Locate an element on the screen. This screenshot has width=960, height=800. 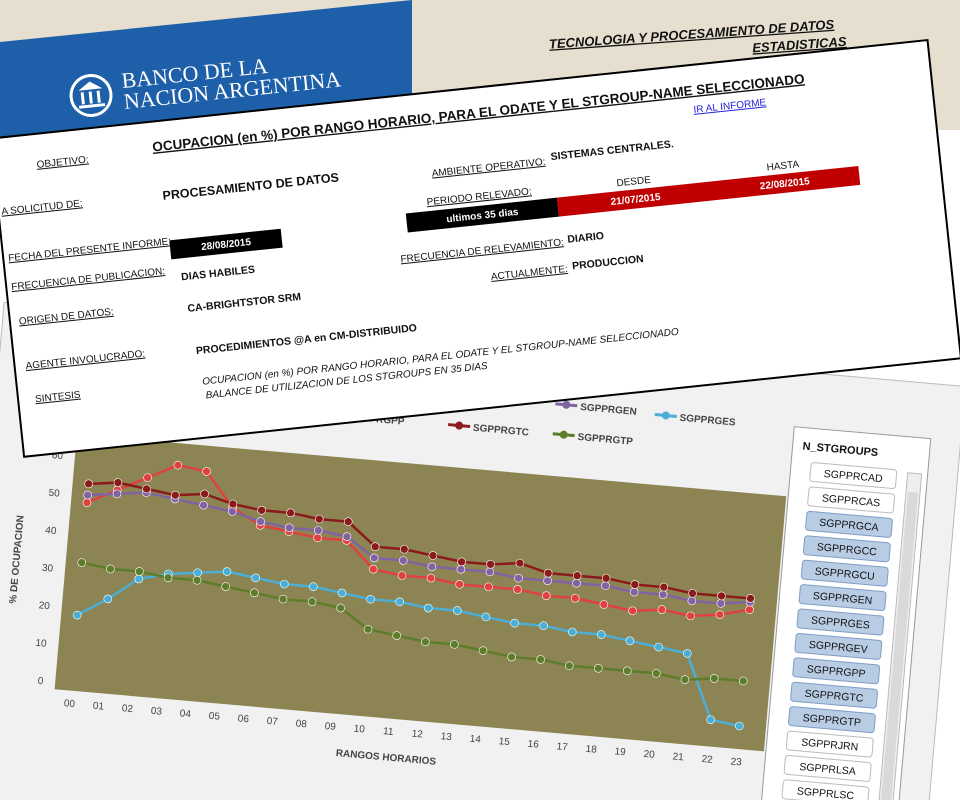
slicer-item-label: SGPPRGEV is located at coordinates (838, 647).